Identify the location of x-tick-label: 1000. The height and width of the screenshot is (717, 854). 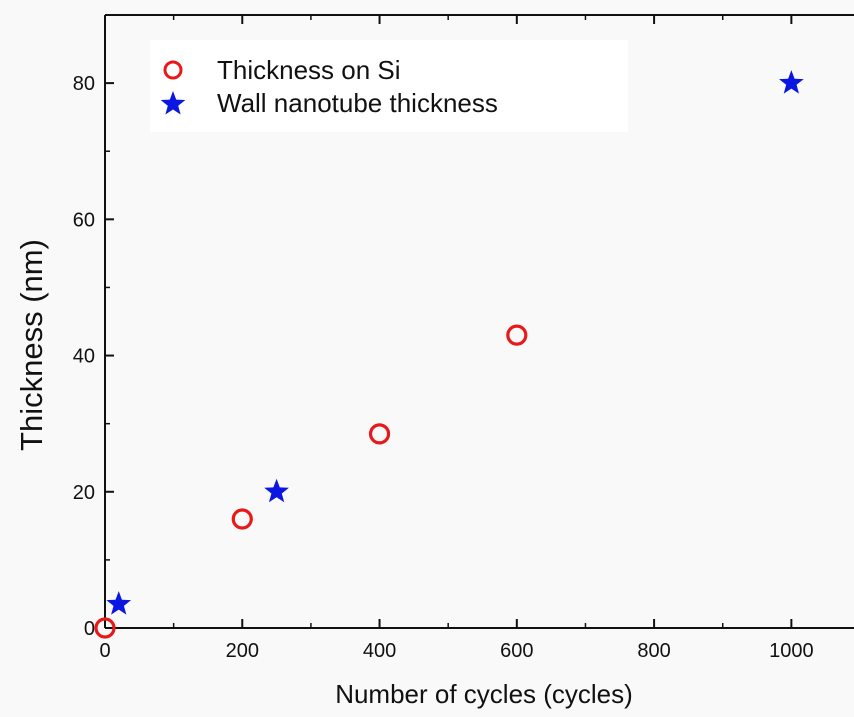
(791, 651).